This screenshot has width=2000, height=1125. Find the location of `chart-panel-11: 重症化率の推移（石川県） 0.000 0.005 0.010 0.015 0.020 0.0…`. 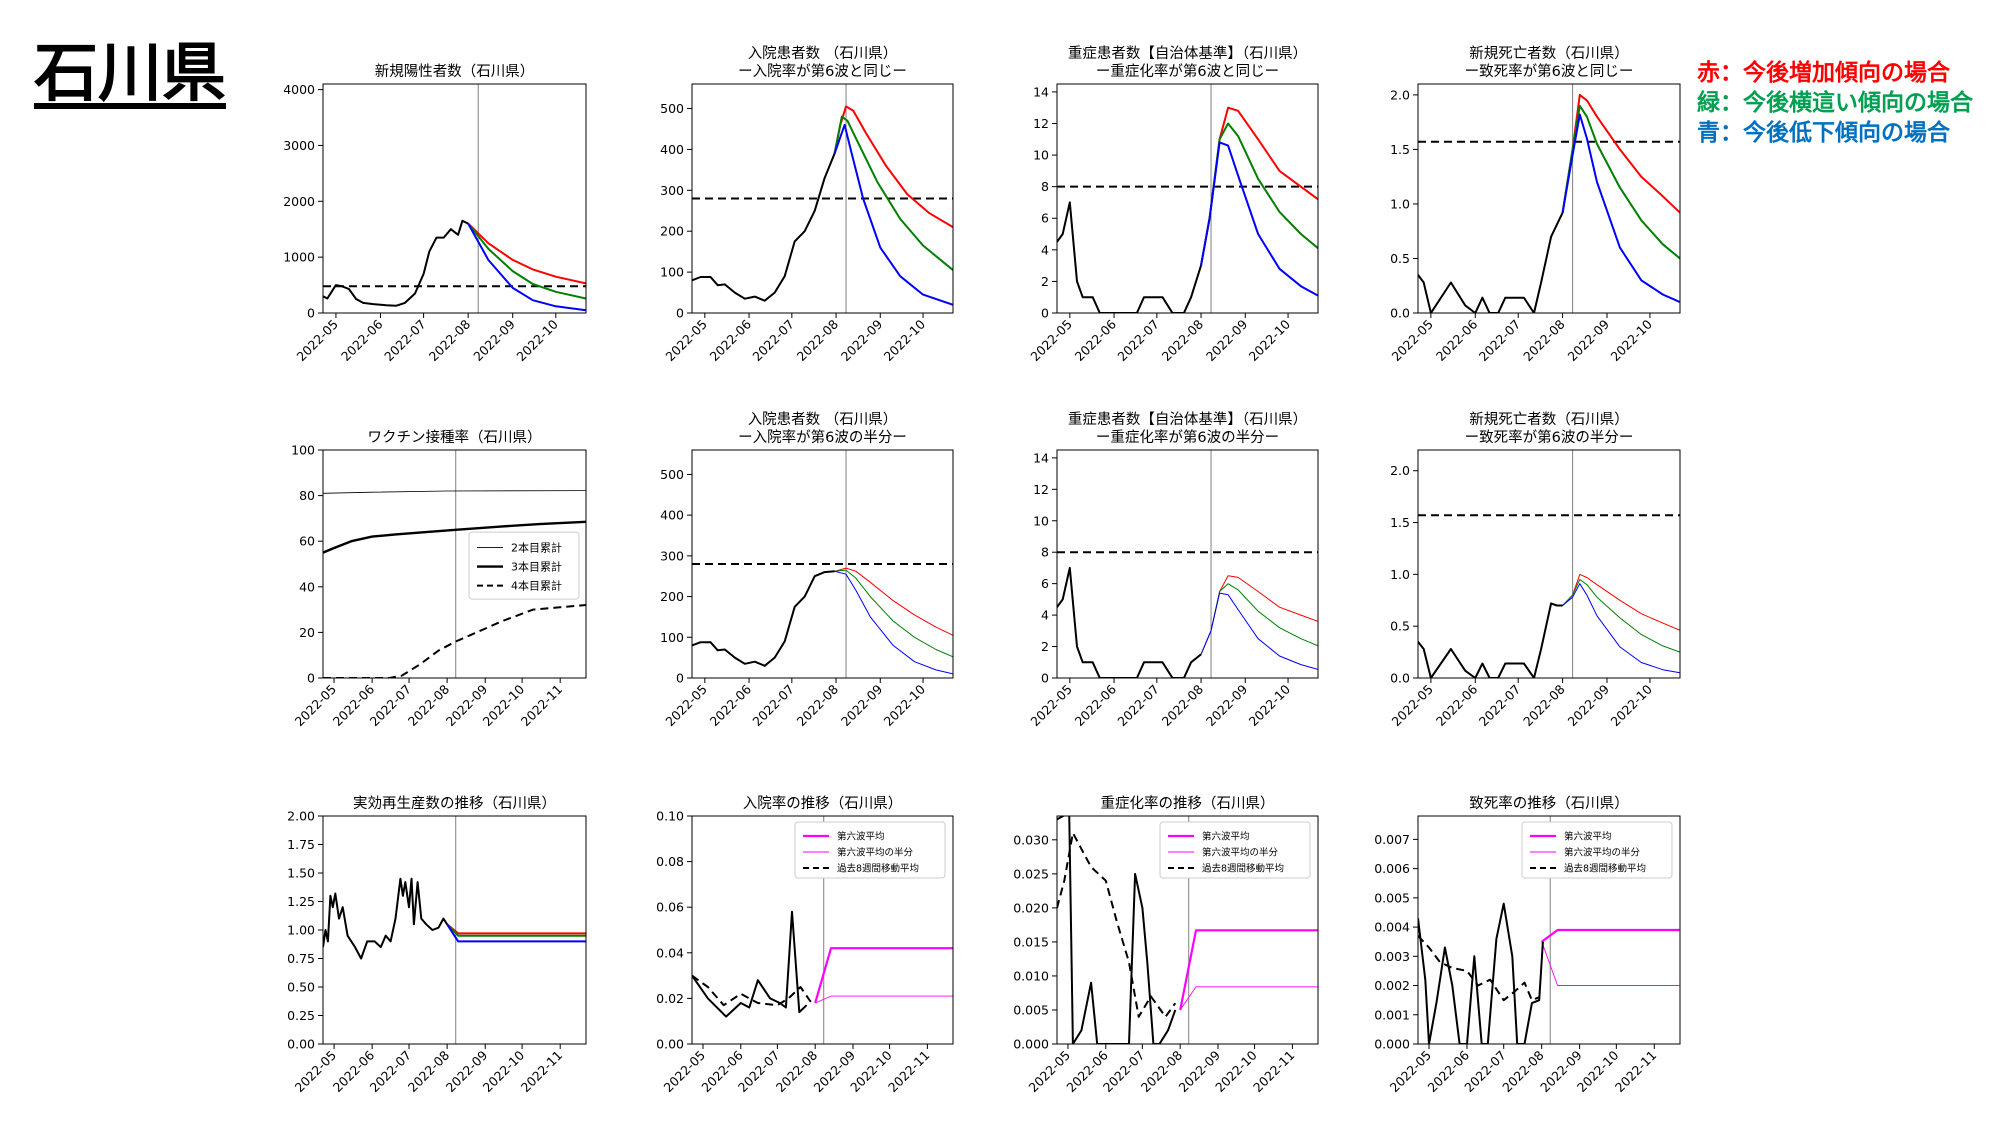

chart-panel-11: 重症化率の推移（石川県） 0.000 0.005 0.010 0.015 0.020 0.0… is located at coordinates (1166, 945).